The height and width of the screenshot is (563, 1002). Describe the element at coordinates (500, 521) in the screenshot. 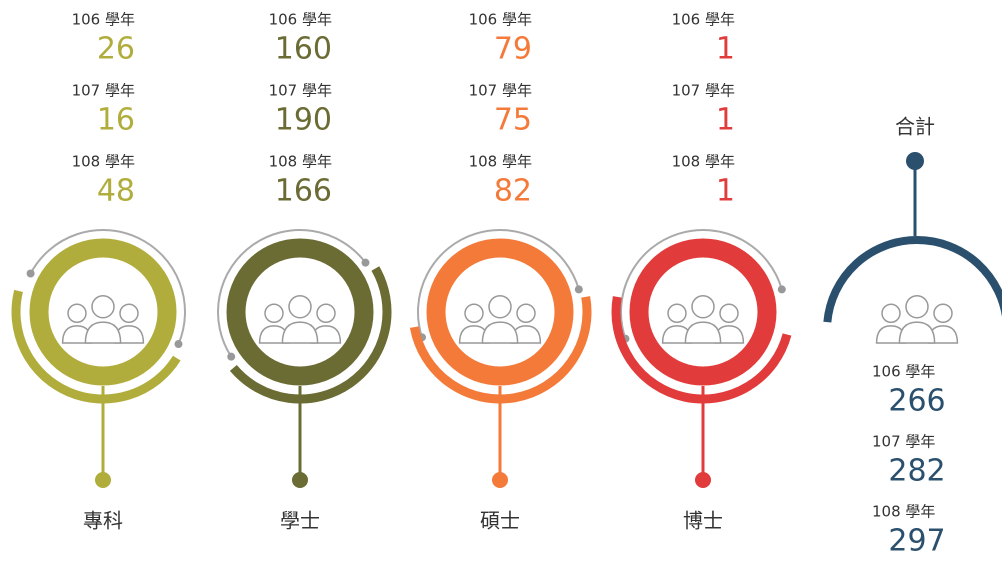

I see `group-name: 碩士` at that location.